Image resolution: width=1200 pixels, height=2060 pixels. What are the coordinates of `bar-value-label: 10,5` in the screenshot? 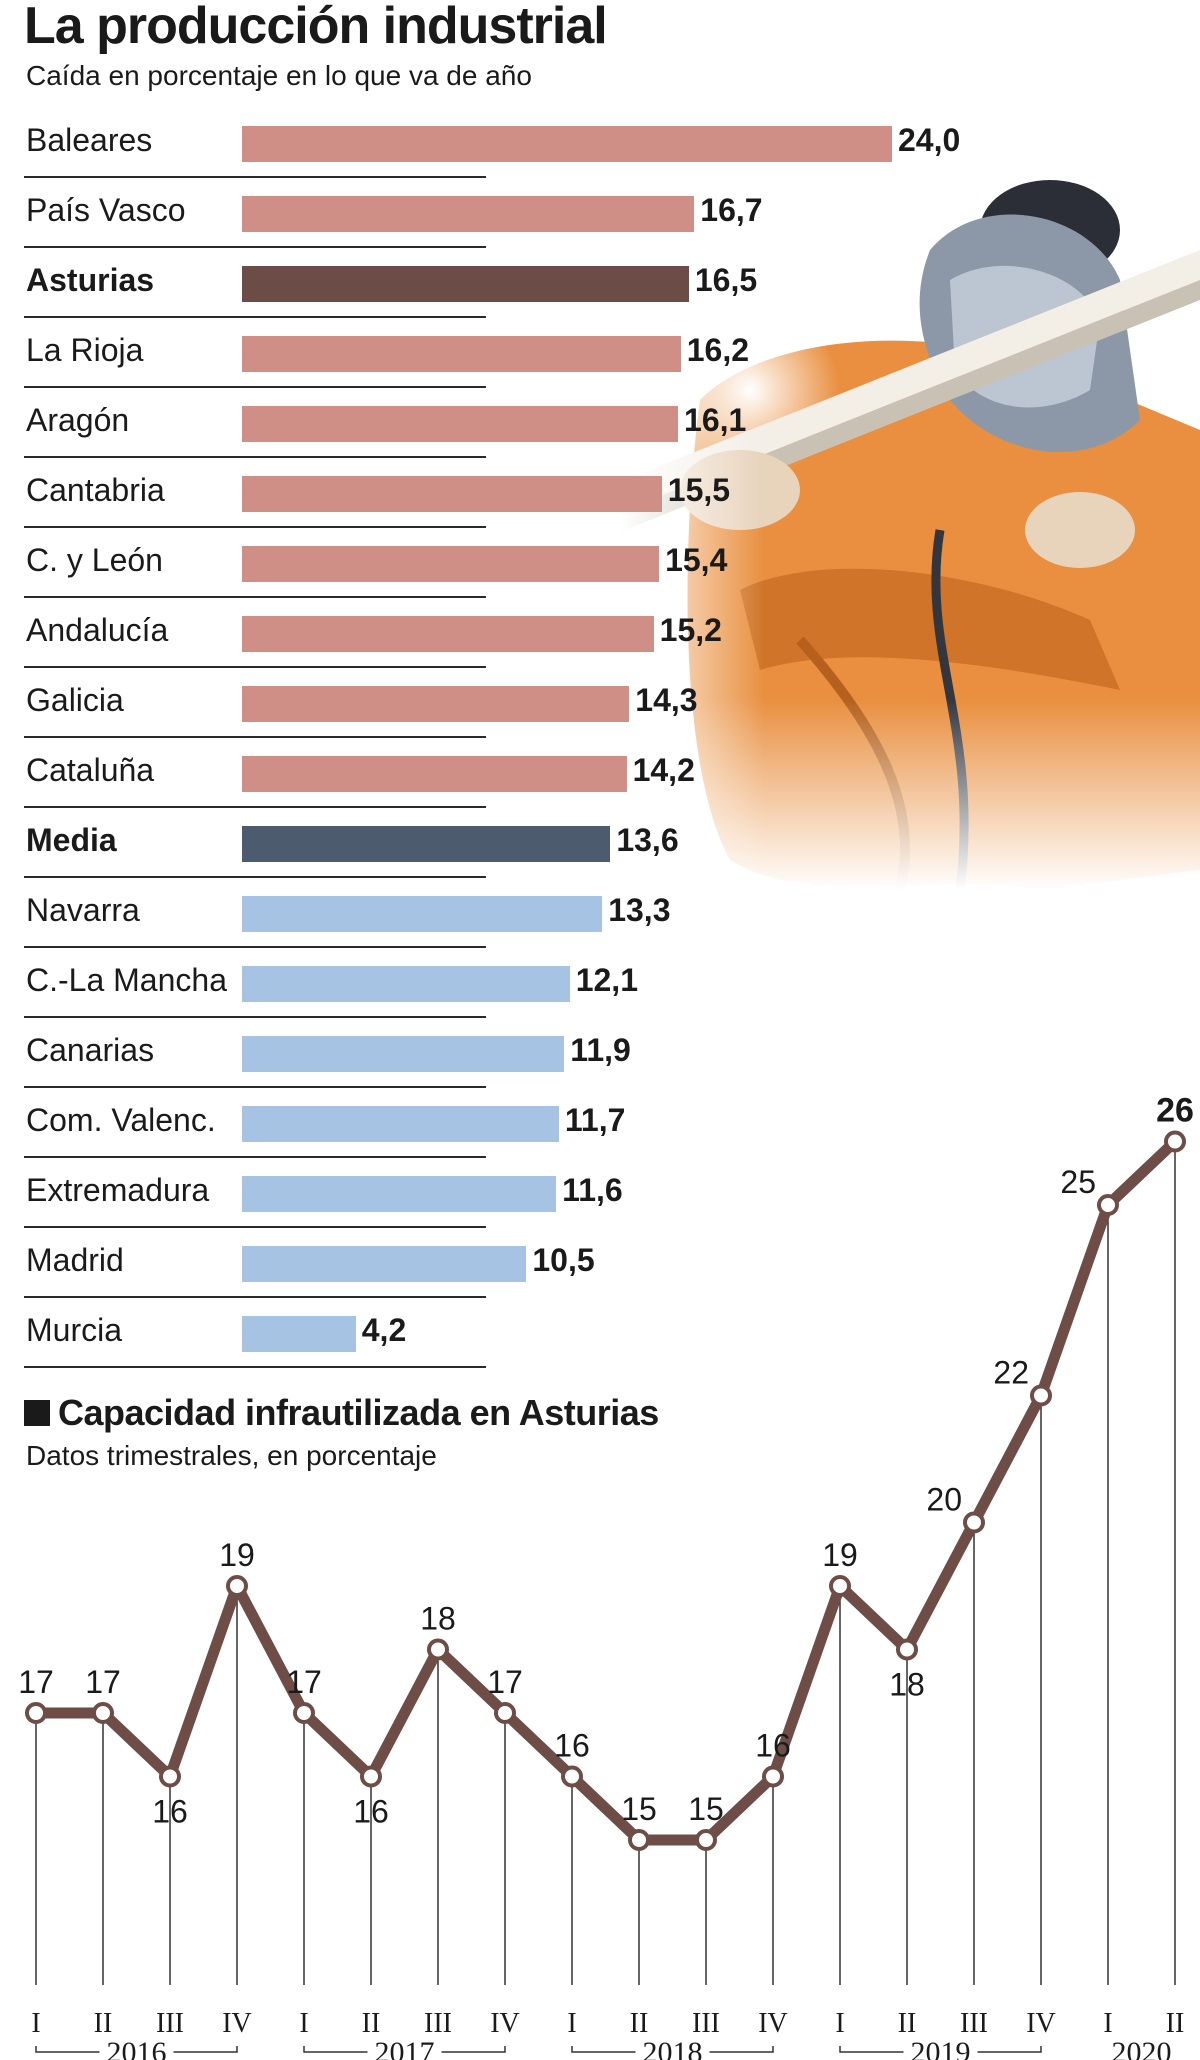 It's located at (563, 1260).